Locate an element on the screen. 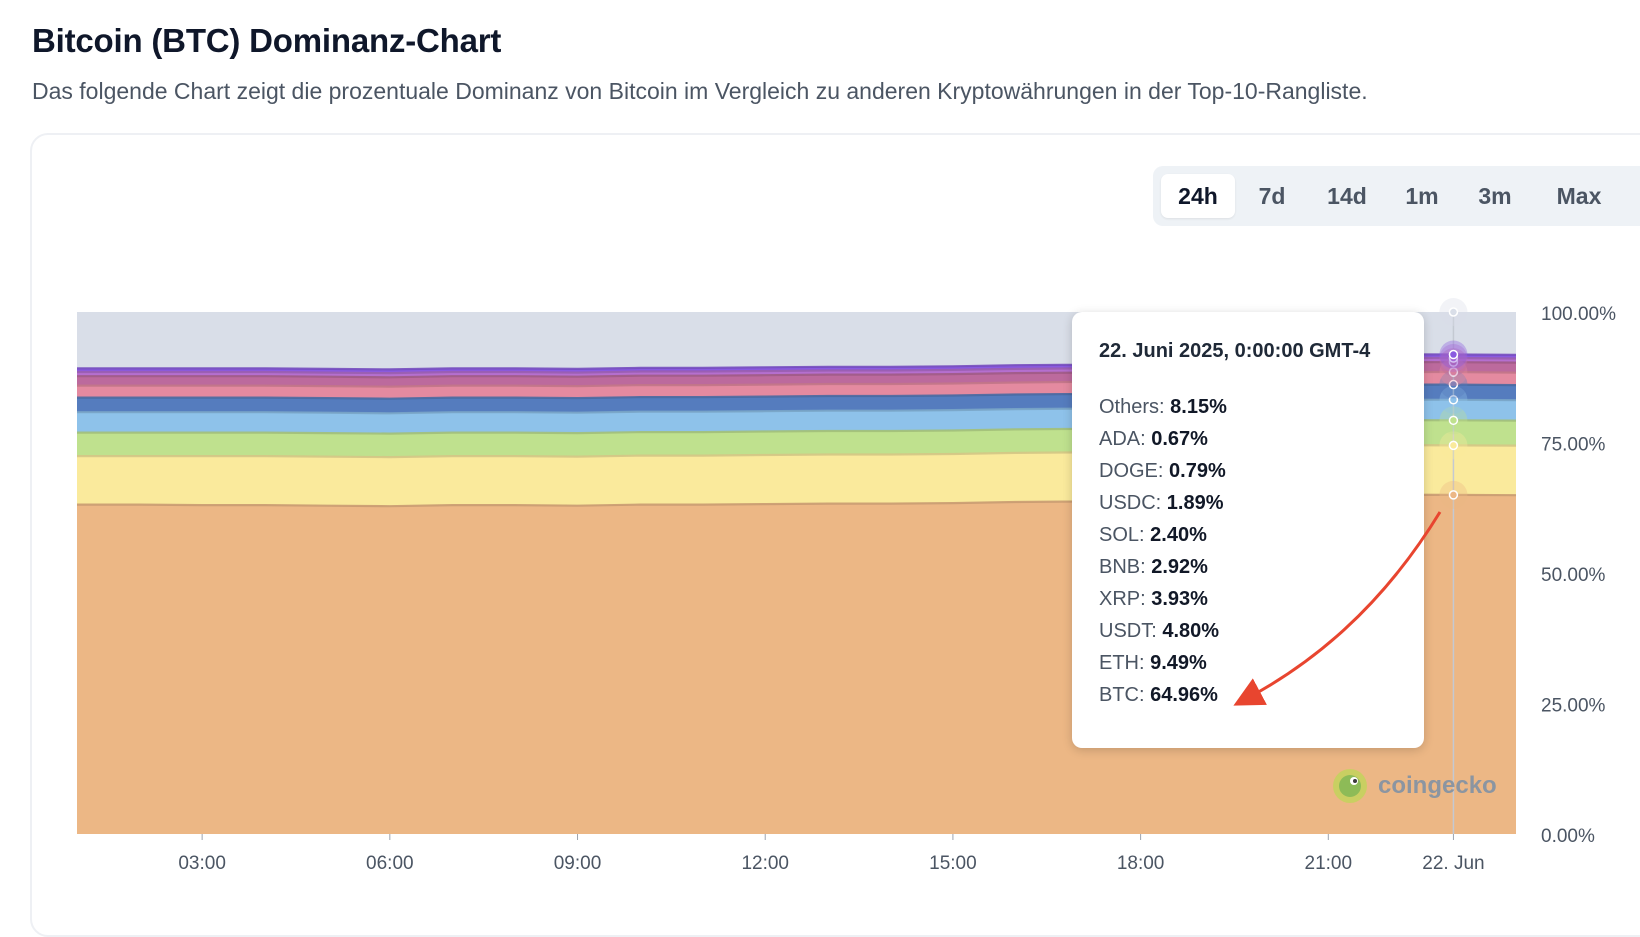 This screenshot has height=937, width=1640. tooltip-value: 0.67% is located at coordinates (1179, 439).